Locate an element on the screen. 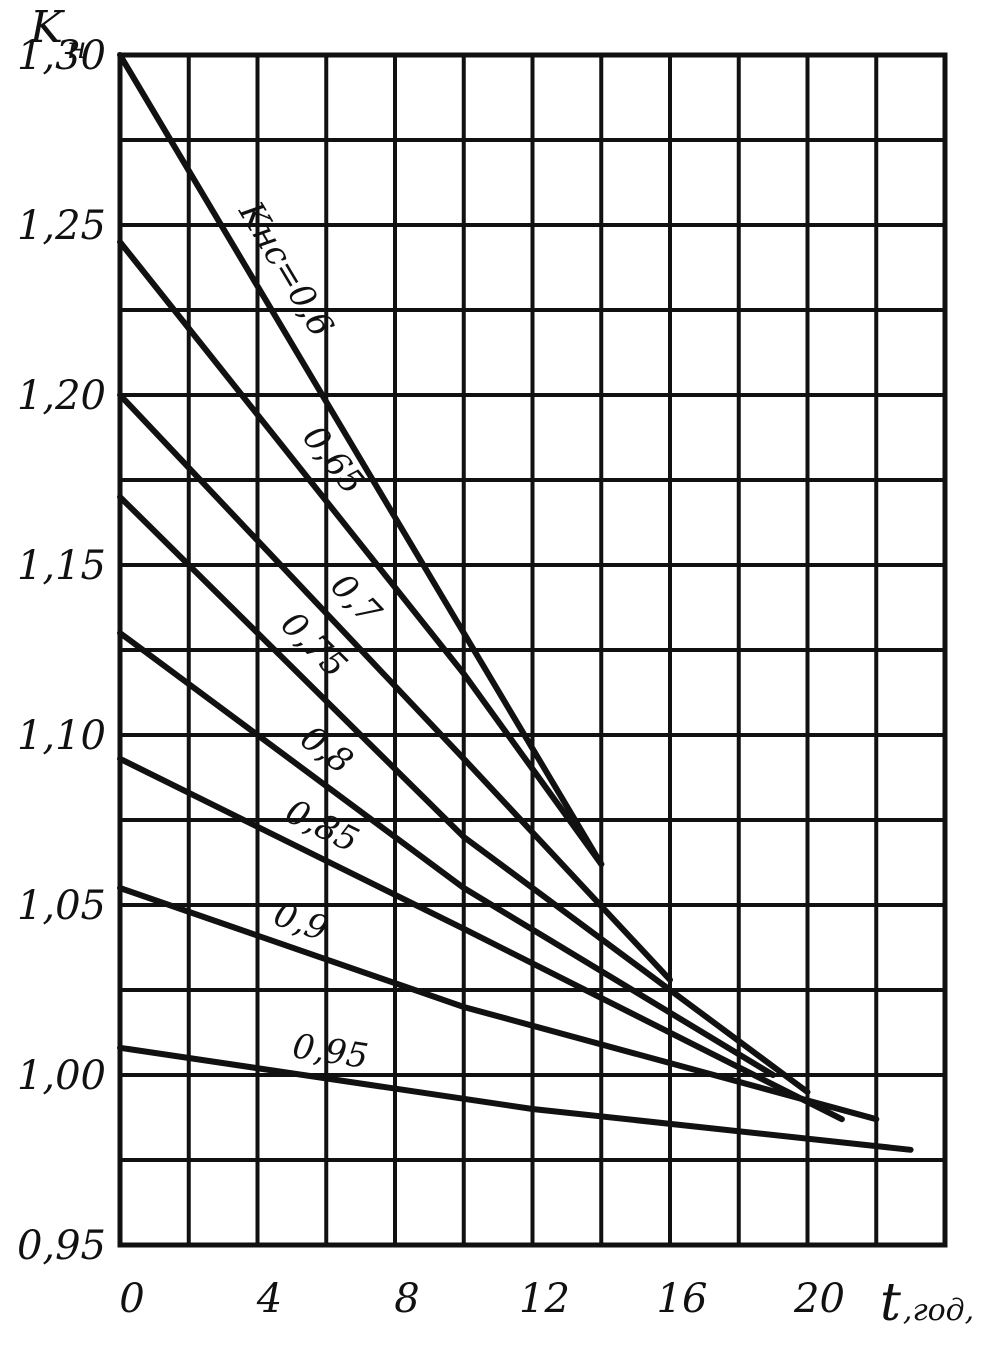 The height and width of the screenshot is (1345, 998). y-tick-label: 1,30 is located at coordinates (61, 56).